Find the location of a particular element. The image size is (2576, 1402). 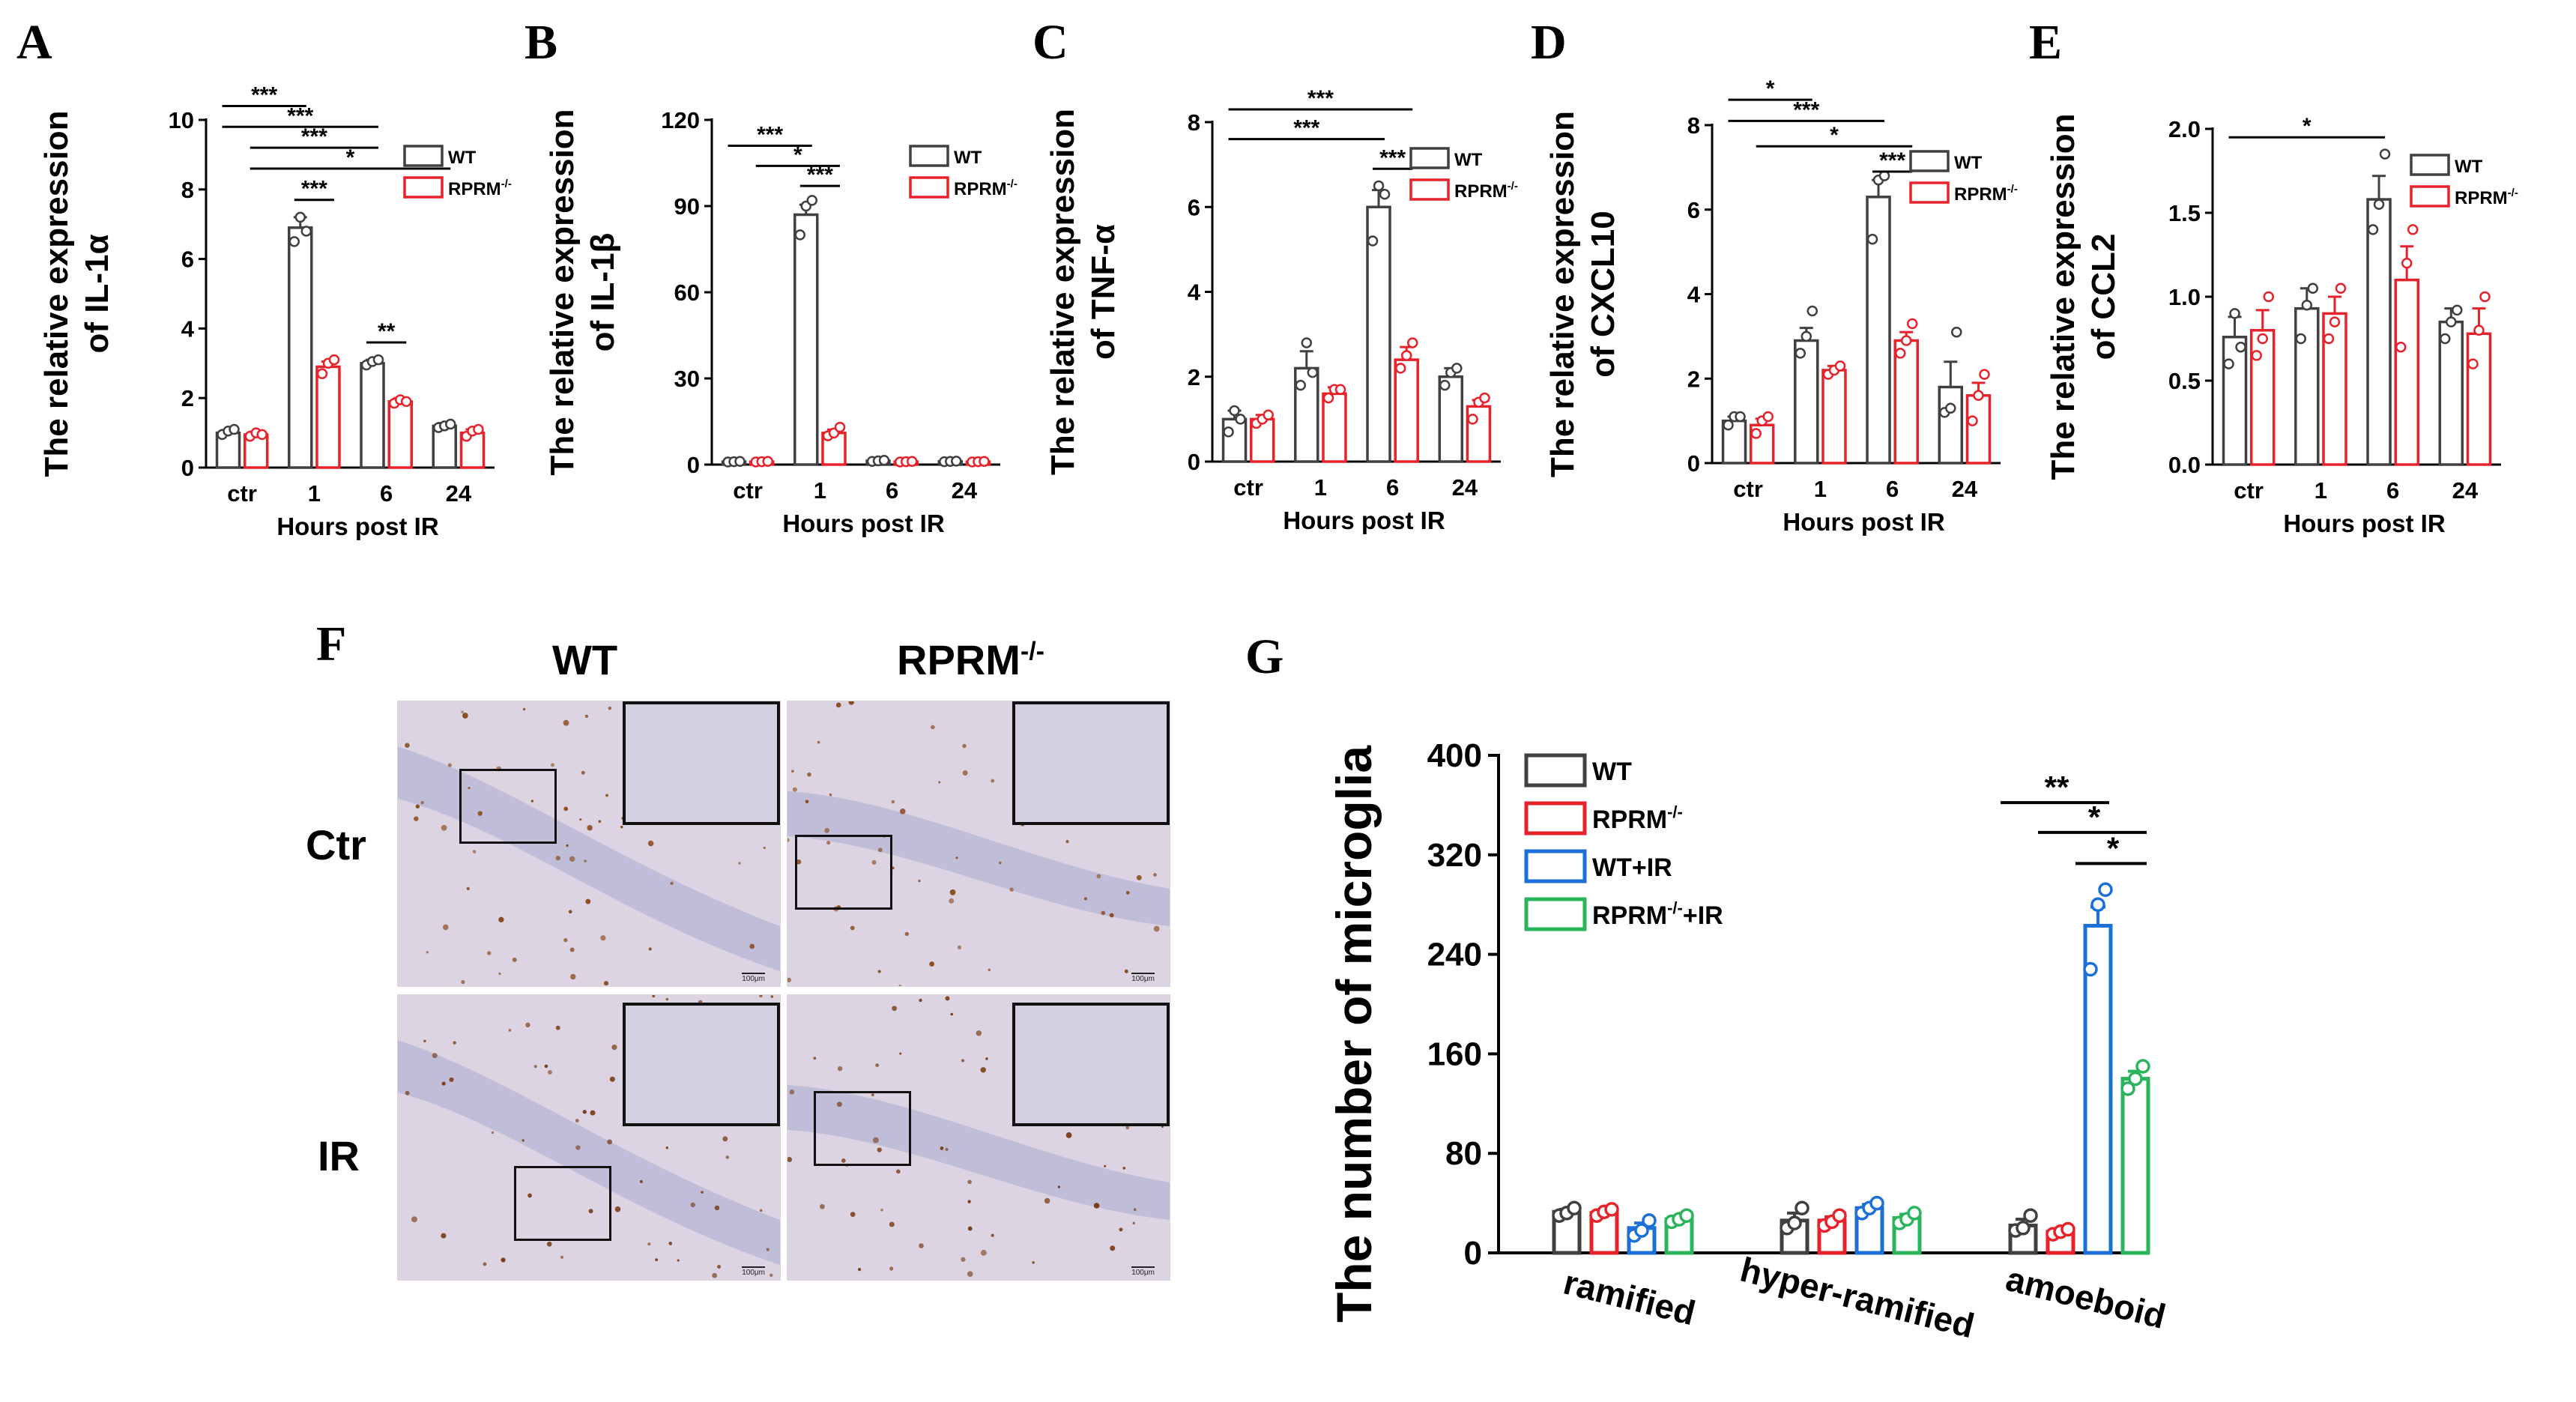

legend-label: RPRM-/- is located at coordinates (1486, 191).